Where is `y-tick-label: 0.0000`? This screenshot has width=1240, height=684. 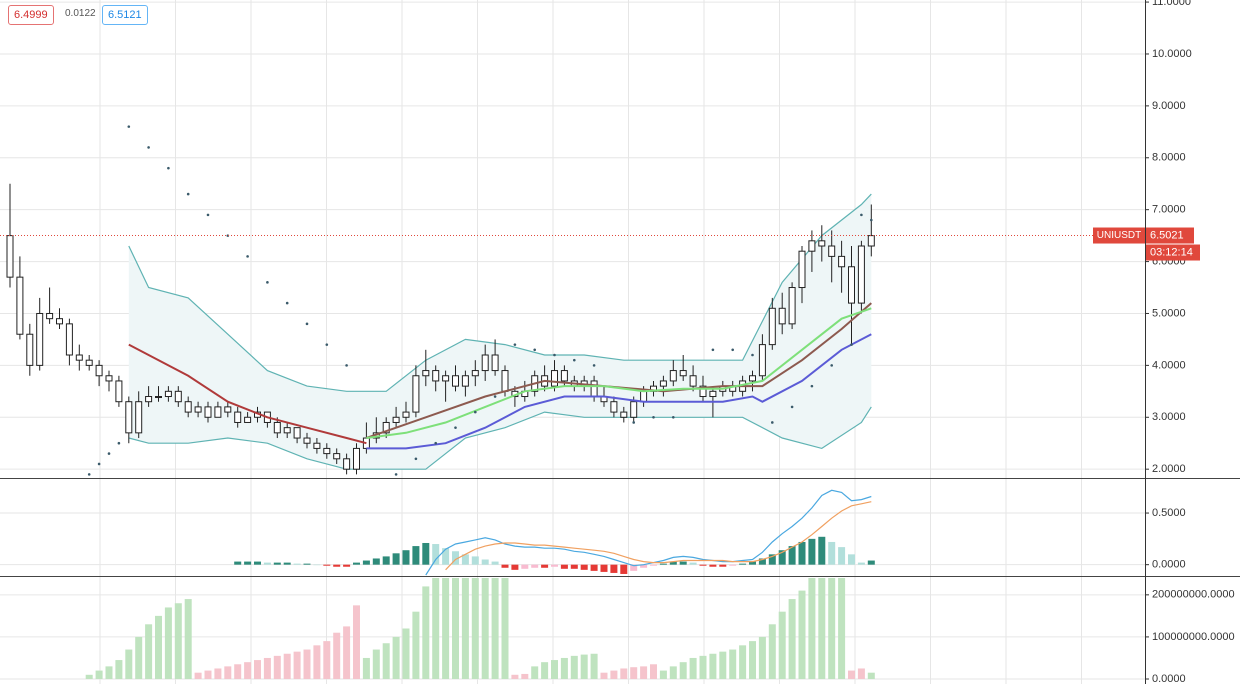
y-tick-label: 0.0000 is located at coordinates (1169, 678).